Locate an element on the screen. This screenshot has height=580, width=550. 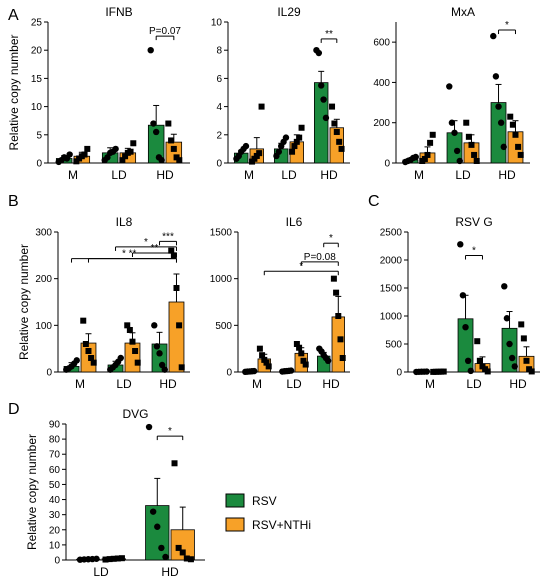
y-tick-label: 25 is located at coordinates (37, 23).